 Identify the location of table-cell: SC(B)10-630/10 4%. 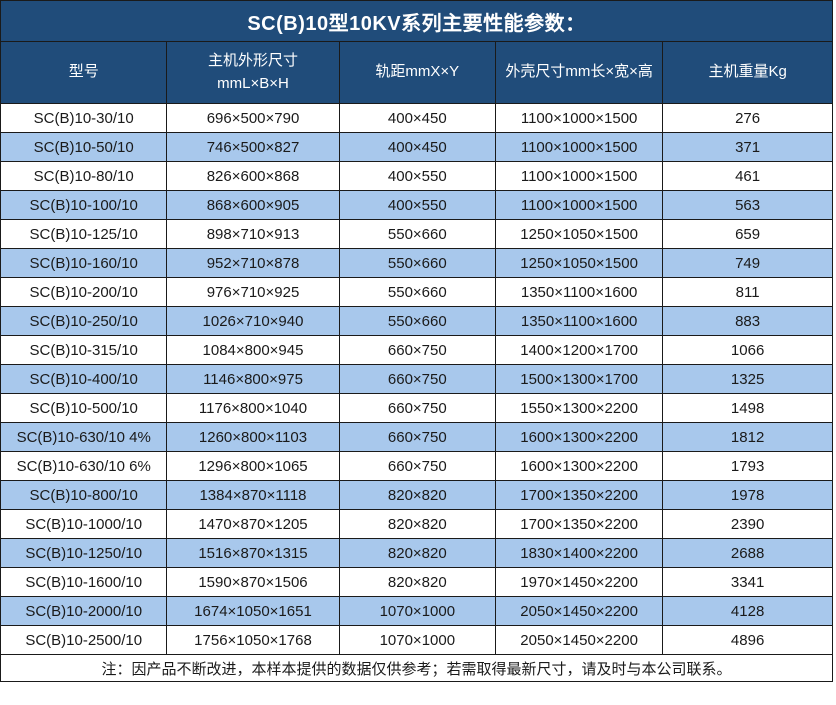
(84, 437).